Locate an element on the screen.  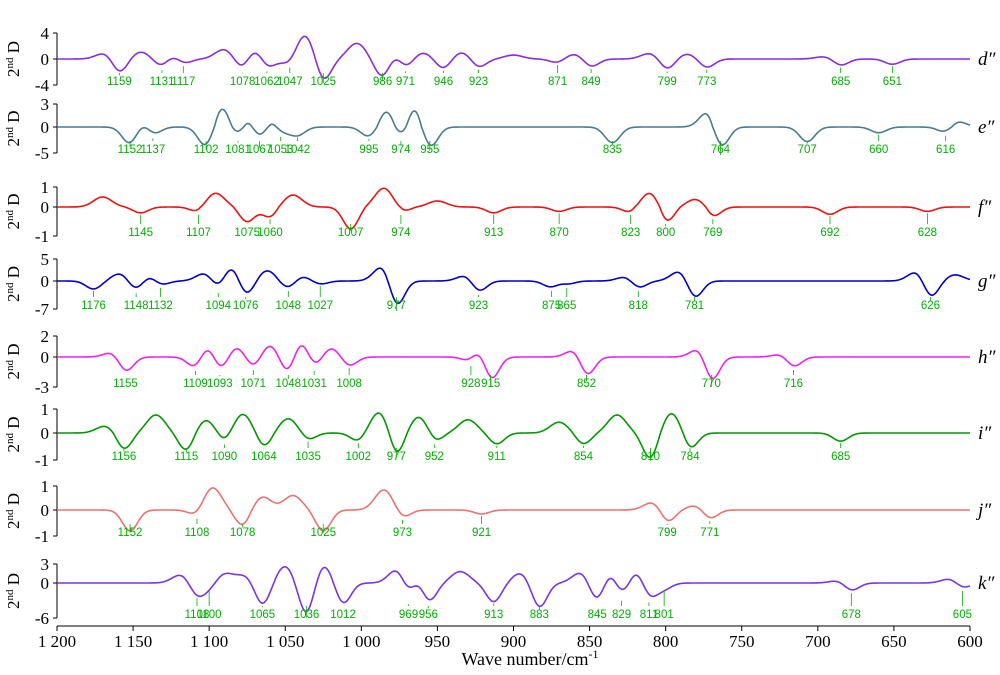
panel-2-label: e″ is located at coordinates (986, 127).